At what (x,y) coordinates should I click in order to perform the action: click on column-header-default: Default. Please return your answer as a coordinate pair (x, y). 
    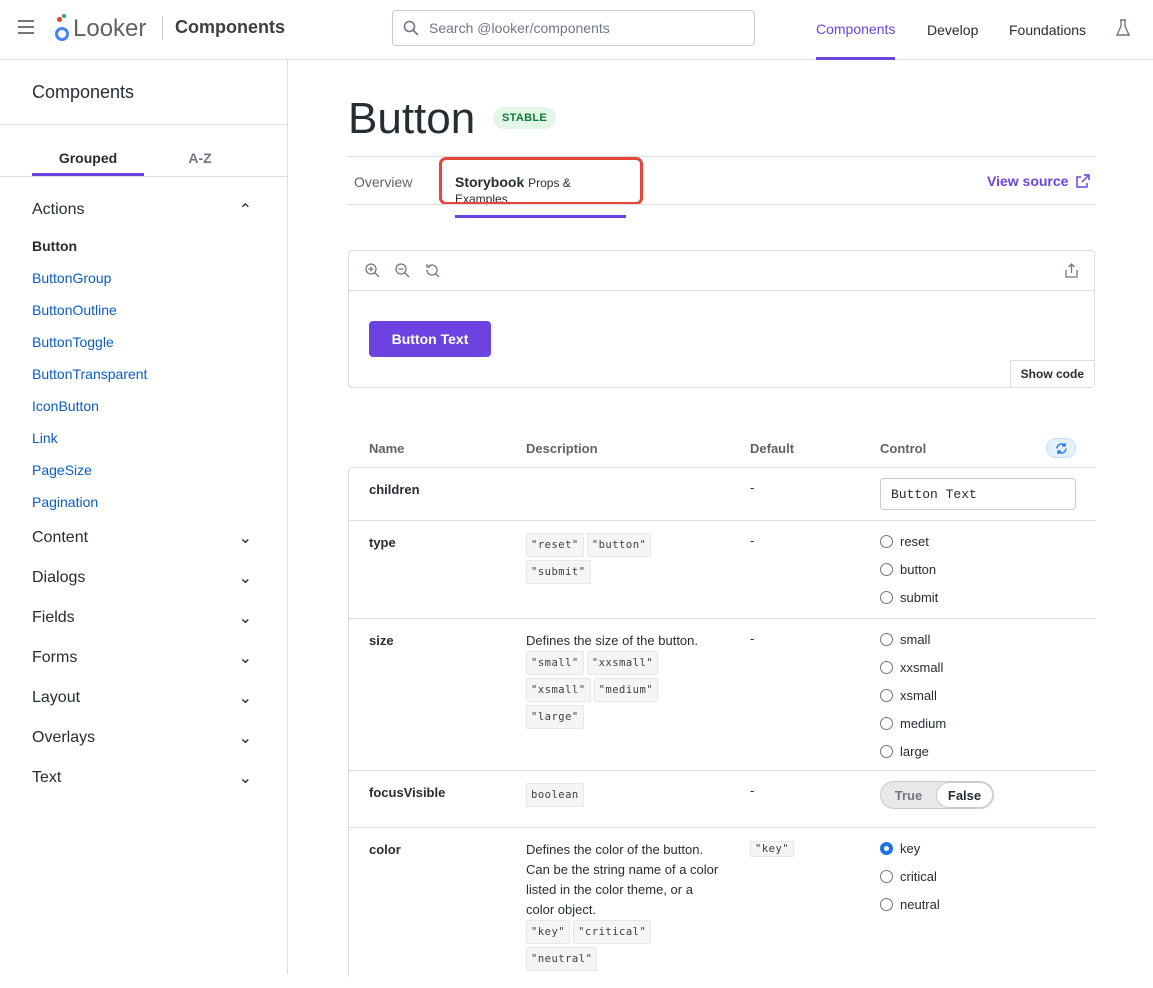
    Looking at the image, I should click on (772, 448).